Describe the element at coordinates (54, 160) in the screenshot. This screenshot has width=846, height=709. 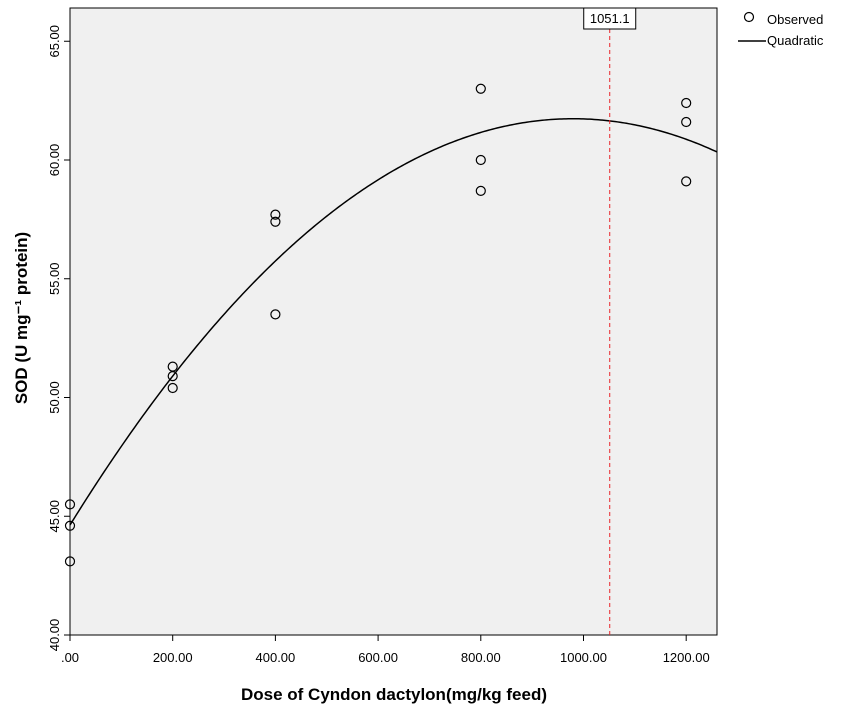
I see `y-tick-label: 60.00` at that location.